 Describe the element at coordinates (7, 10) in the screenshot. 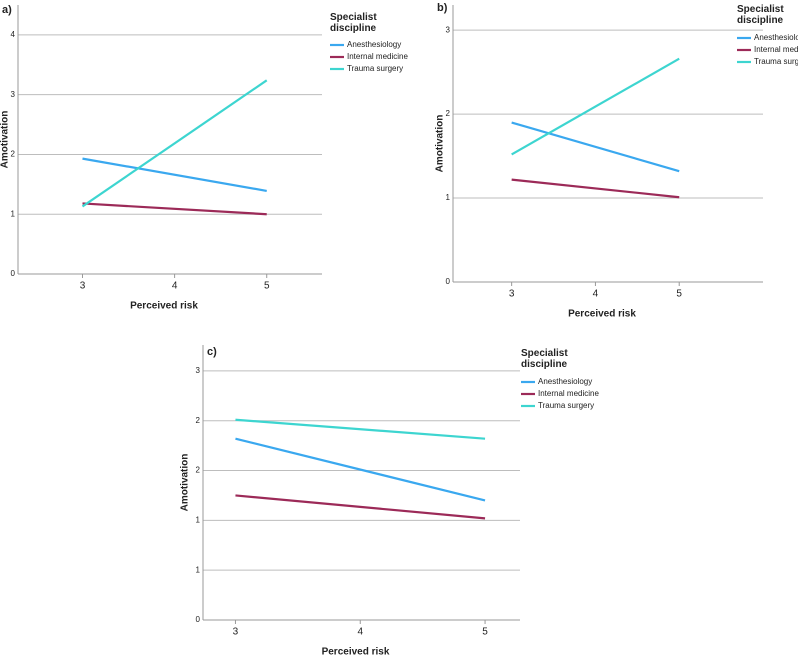

I see `panel-label: a)` at that location.